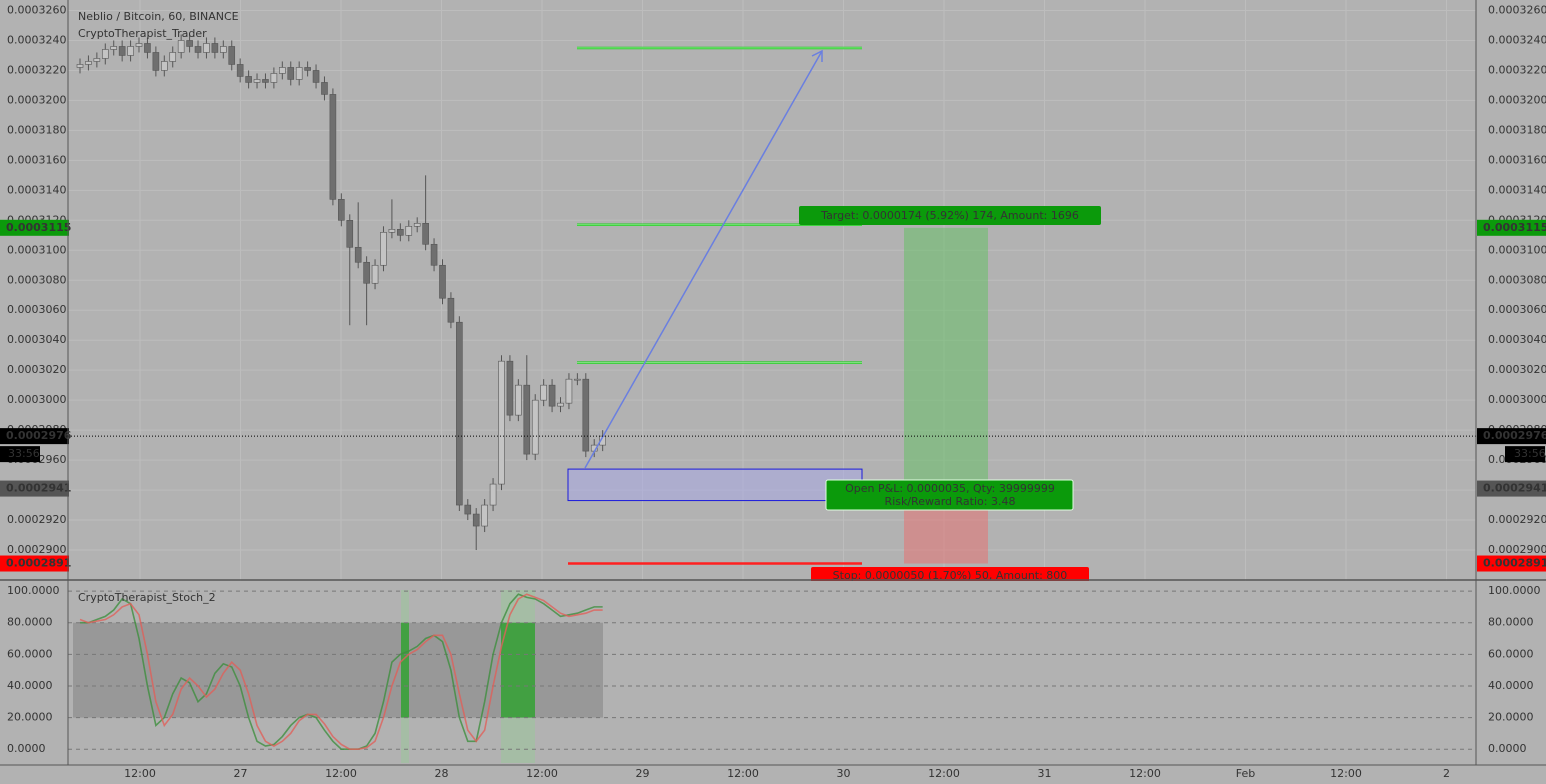 This screenshot has height=784, width=1546. What do you see at coordinates (1517, 99) in the screenshot?
I see `y-tick-label: 0.0003200` at bounding box center [1517, 99].